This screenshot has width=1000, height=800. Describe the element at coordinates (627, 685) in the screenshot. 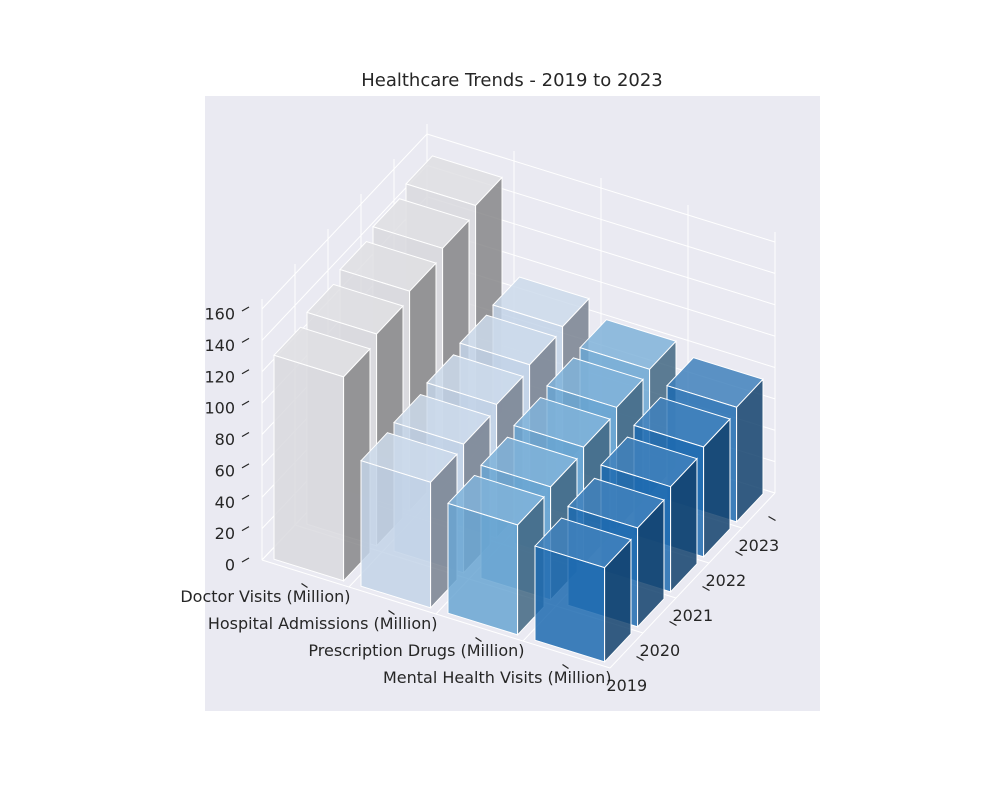

I see `y-tick-label: 2019` at that location.